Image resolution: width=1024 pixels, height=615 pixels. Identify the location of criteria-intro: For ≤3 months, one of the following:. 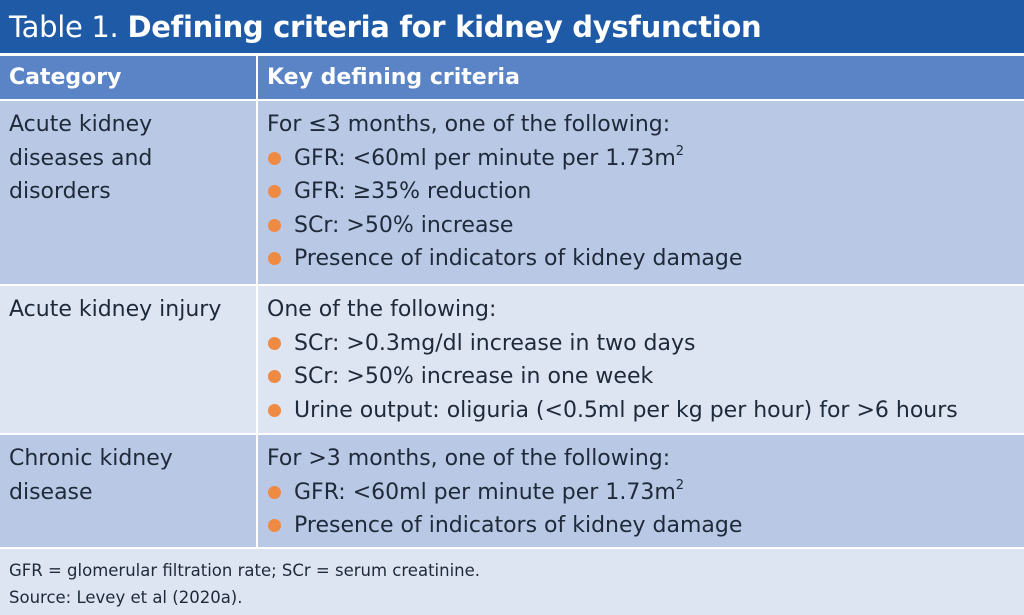
(469, 124).